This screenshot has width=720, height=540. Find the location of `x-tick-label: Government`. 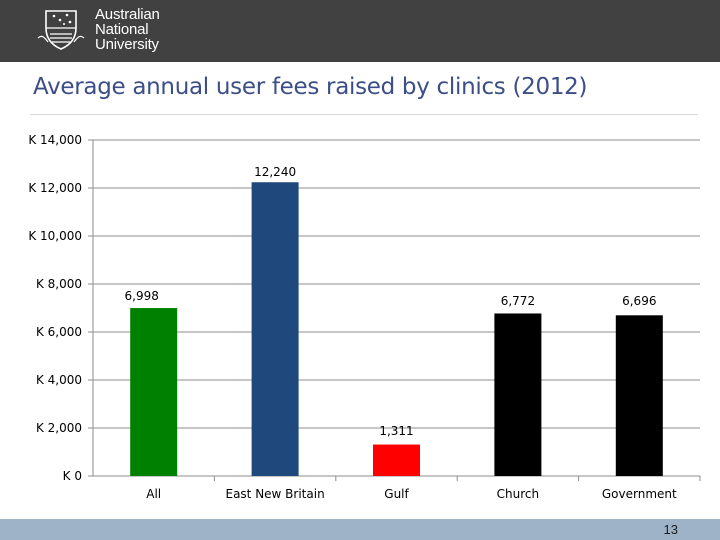

x-tick-label: Government is located at coordinates (639, 494).